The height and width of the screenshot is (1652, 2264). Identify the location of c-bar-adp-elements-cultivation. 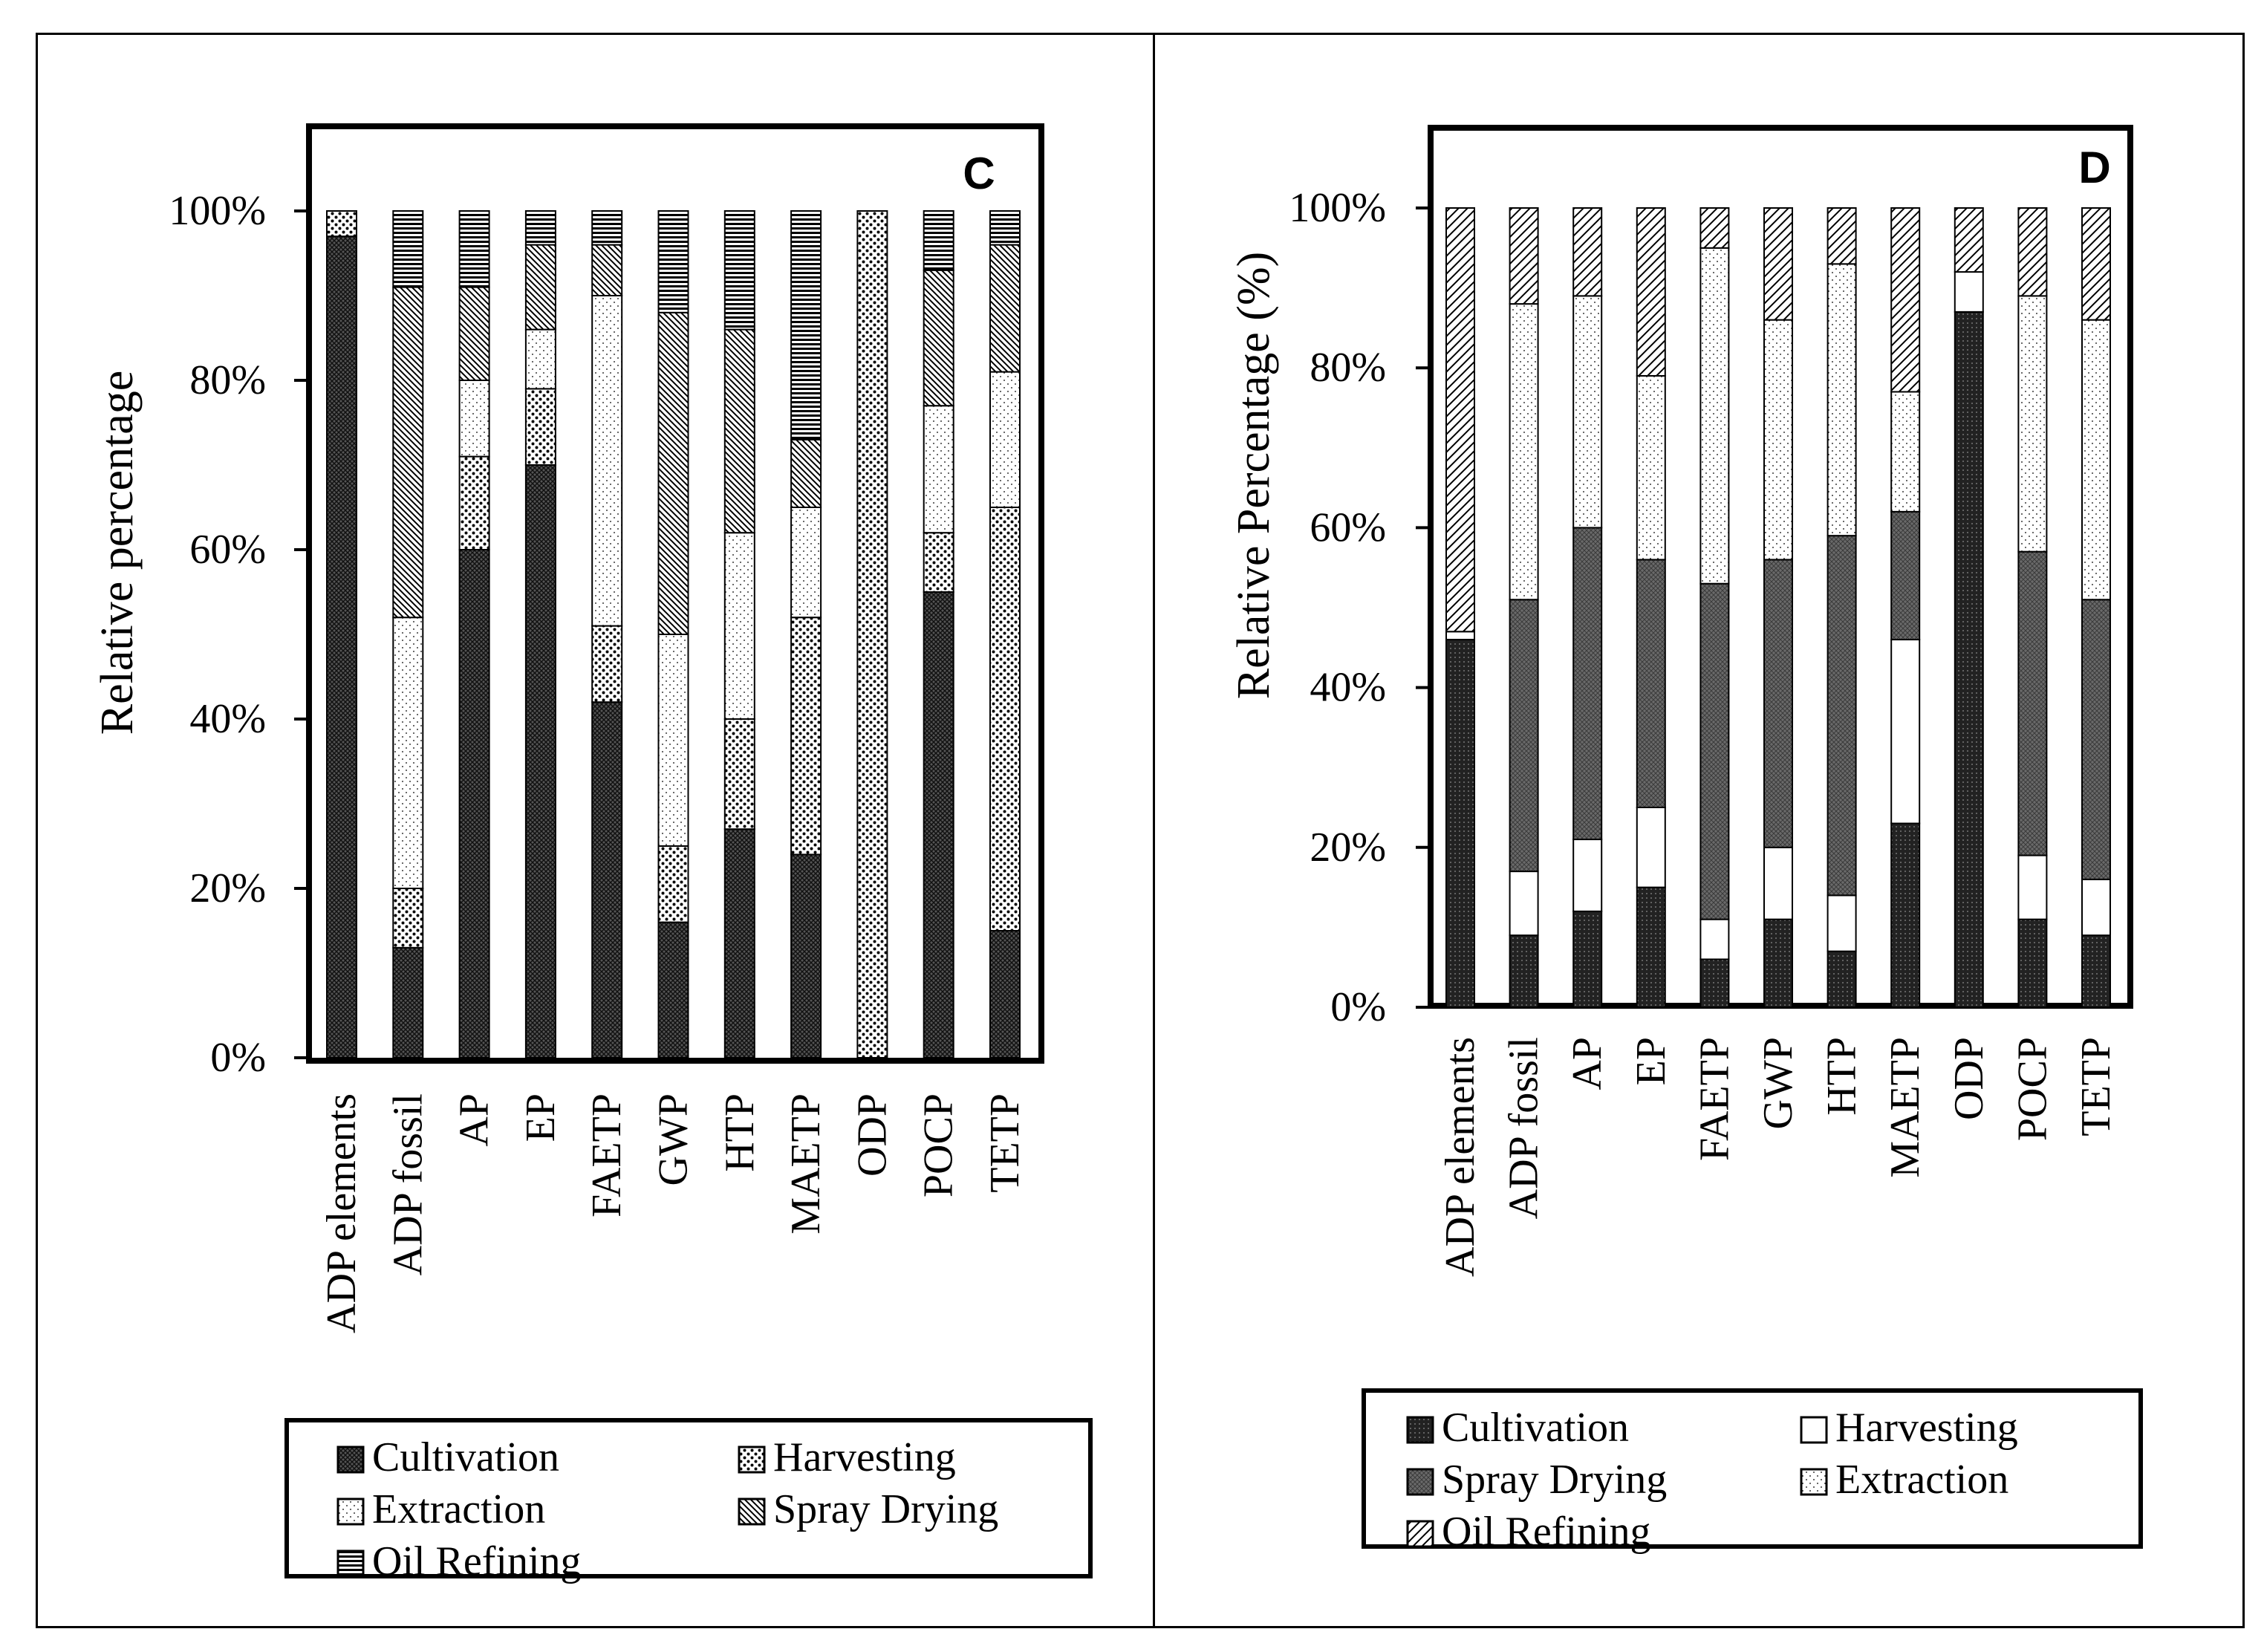
(341, 647).